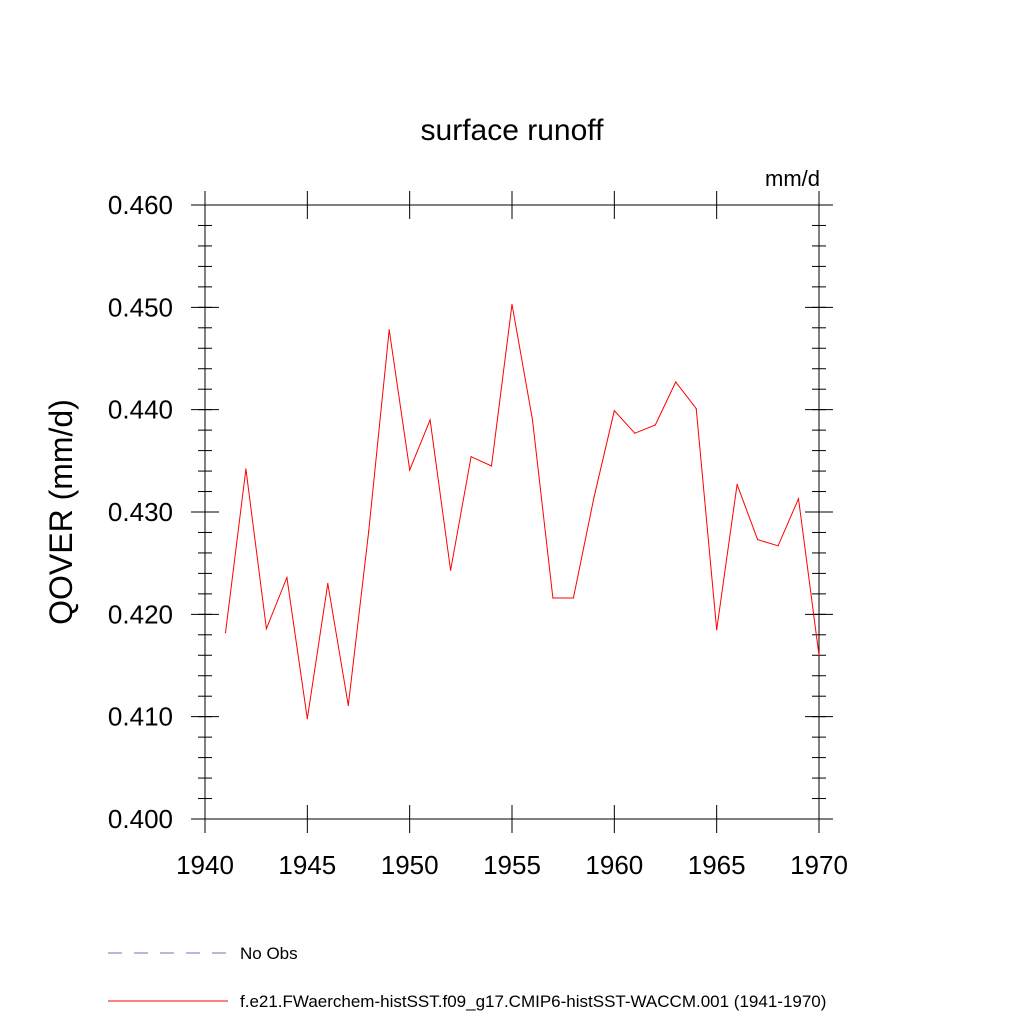  I want to click on y-tick-label: 0.450, so click(140, 307).